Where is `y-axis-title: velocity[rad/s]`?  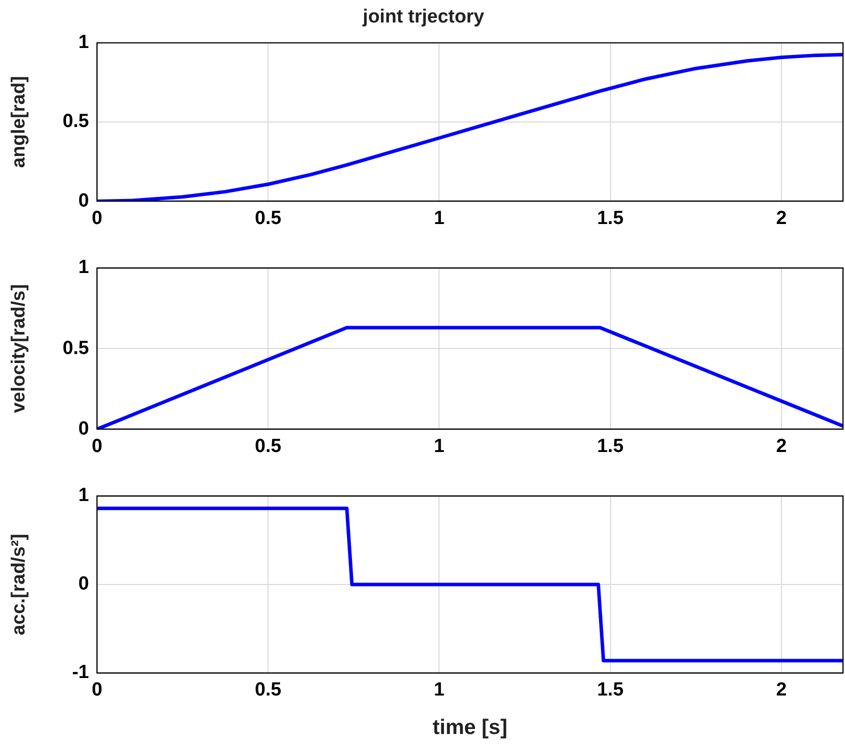
y-axis-title: velocity[rad/s] is located at coordinates (19, 349).